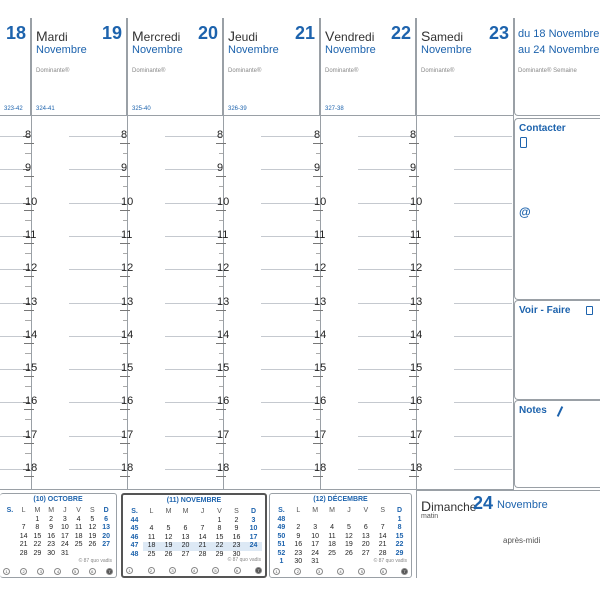 The height and width of the screenshot is (600, 600). I want to click on date-cell: 31, so click(64, 553).